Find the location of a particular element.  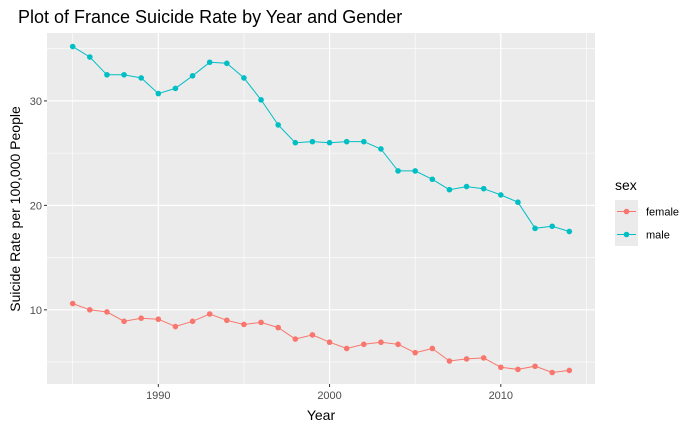

x-tick-label: 2010 is located at coordinates (501, 396).